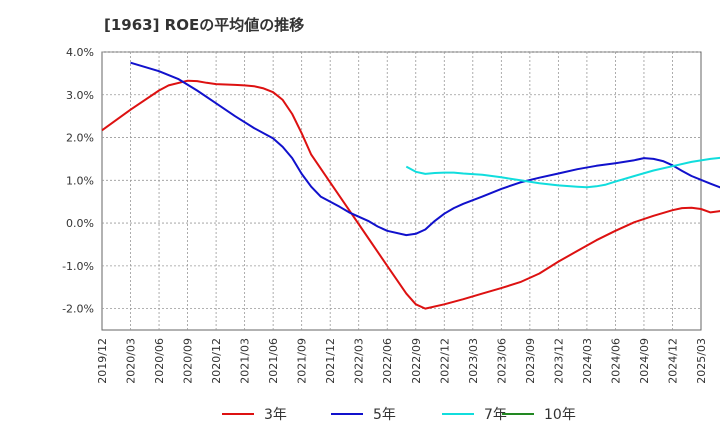 This screenshot has width=720, height=440. Describe the element at coordinates (216, 361) in the screenshot. I see `x-tick-label: 2020/12` at that location.